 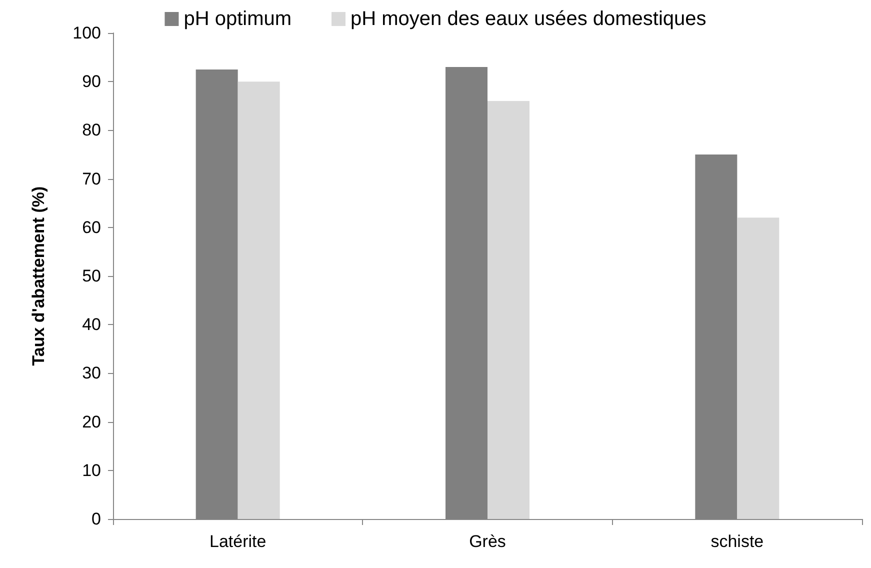 I want to click on y-axis-title: Taux d'abattement (%), so click(x=38, y=276).